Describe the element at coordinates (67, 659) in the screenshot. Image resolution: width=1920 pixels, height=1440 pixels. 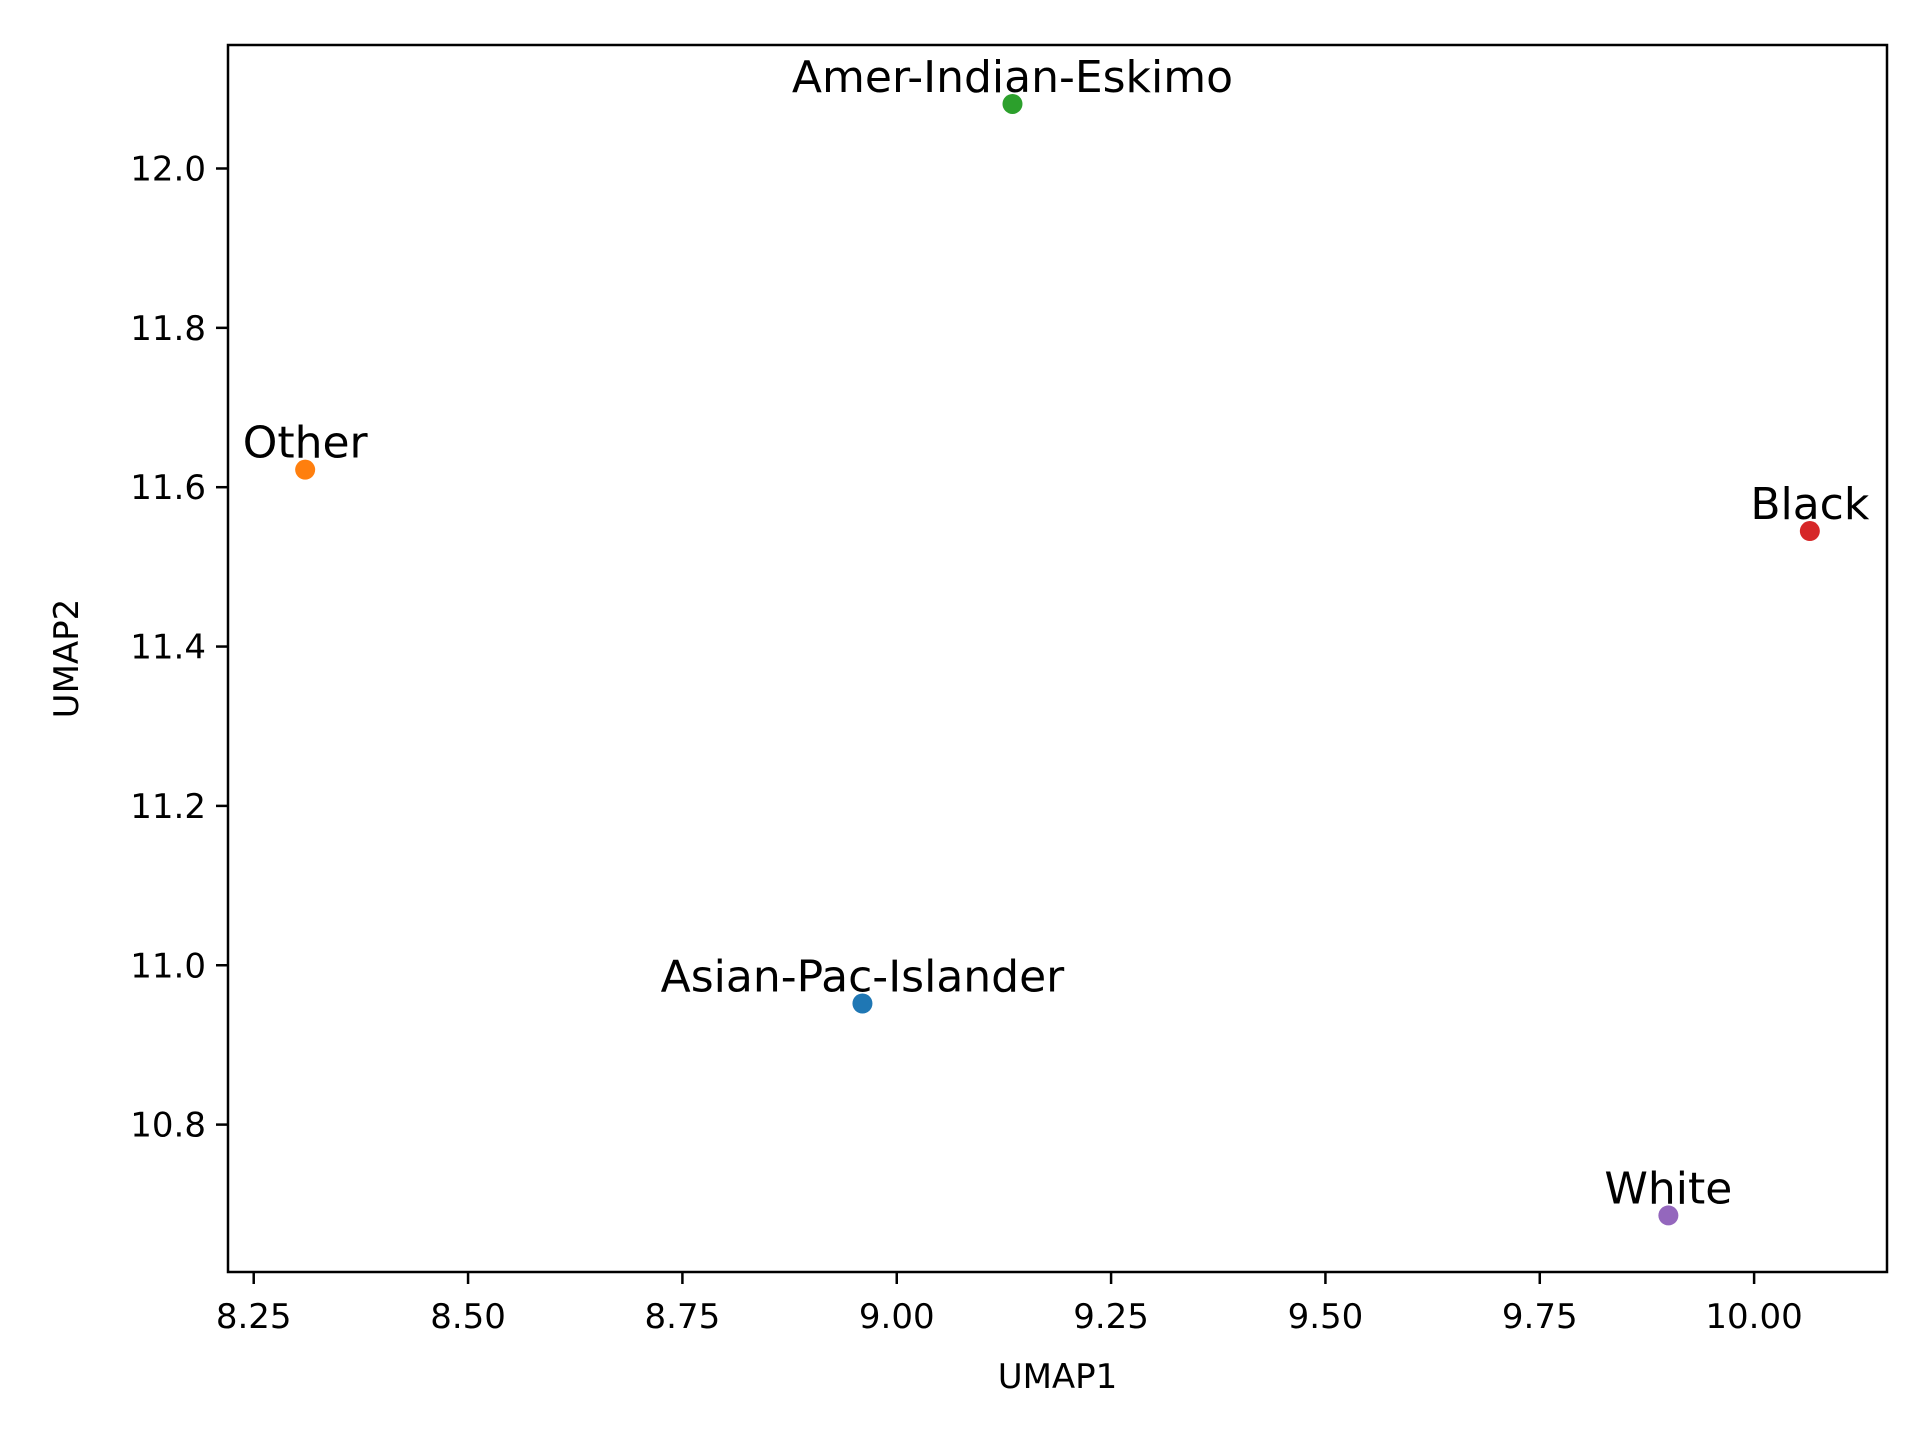
I see `y-axis-label: UMAP2` at that location.